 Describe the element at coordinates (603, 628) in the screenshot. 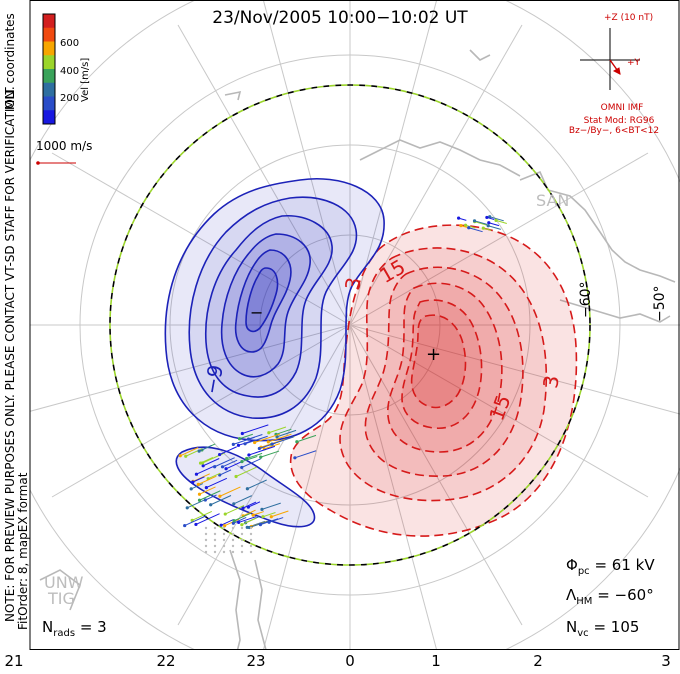

I see `vector-count: Nvc = 105` at that location.